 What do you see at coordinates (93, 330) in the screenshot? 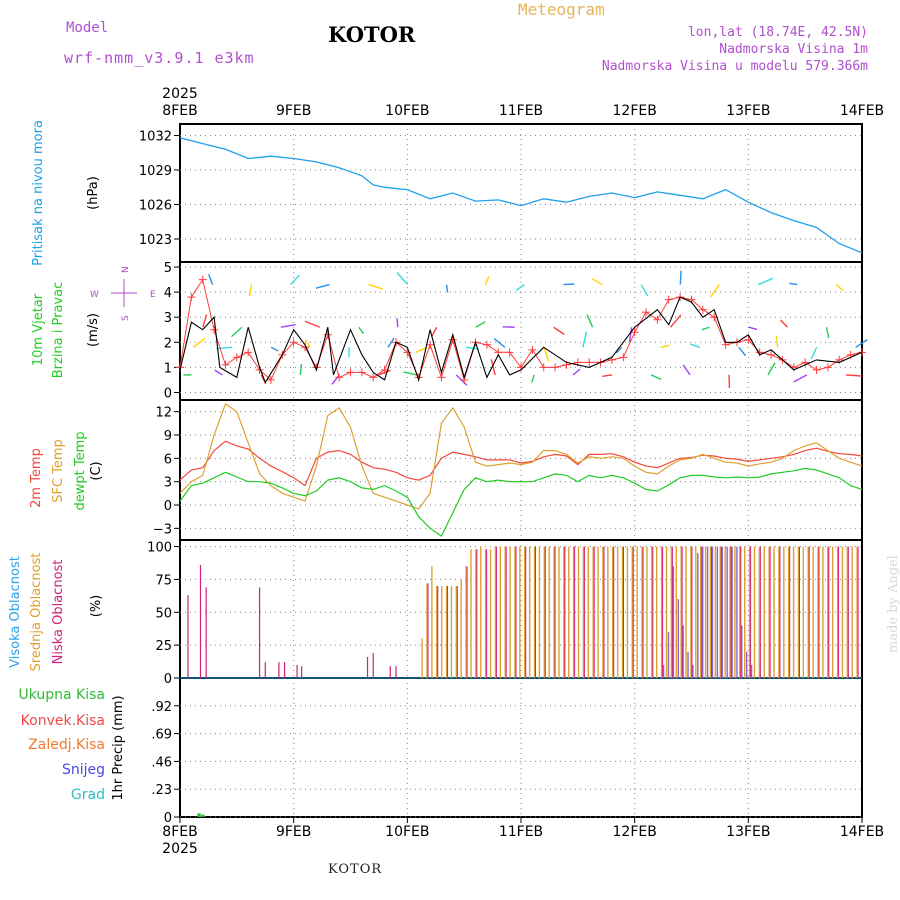
I see `wind-unit: (m/s)` at bounding box center [93, 330].